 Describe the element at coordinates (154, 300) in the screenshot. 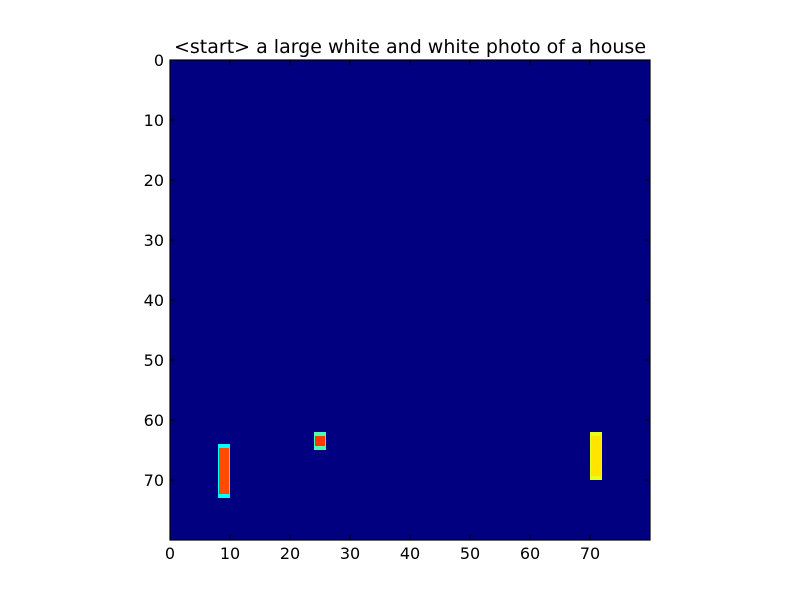

I see `y-tick-label: 40` at that location.